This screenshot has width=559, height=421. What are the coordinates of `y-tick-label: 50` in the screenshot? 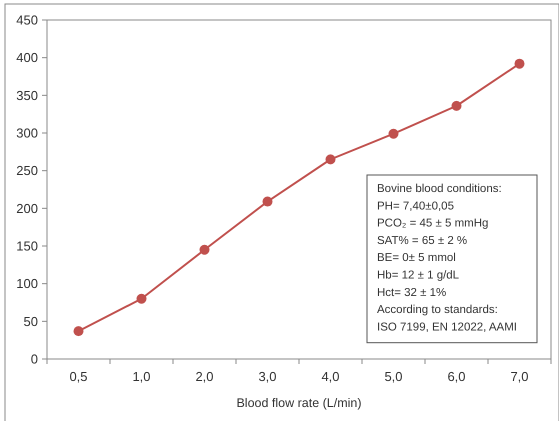 It's located at (31, 321).